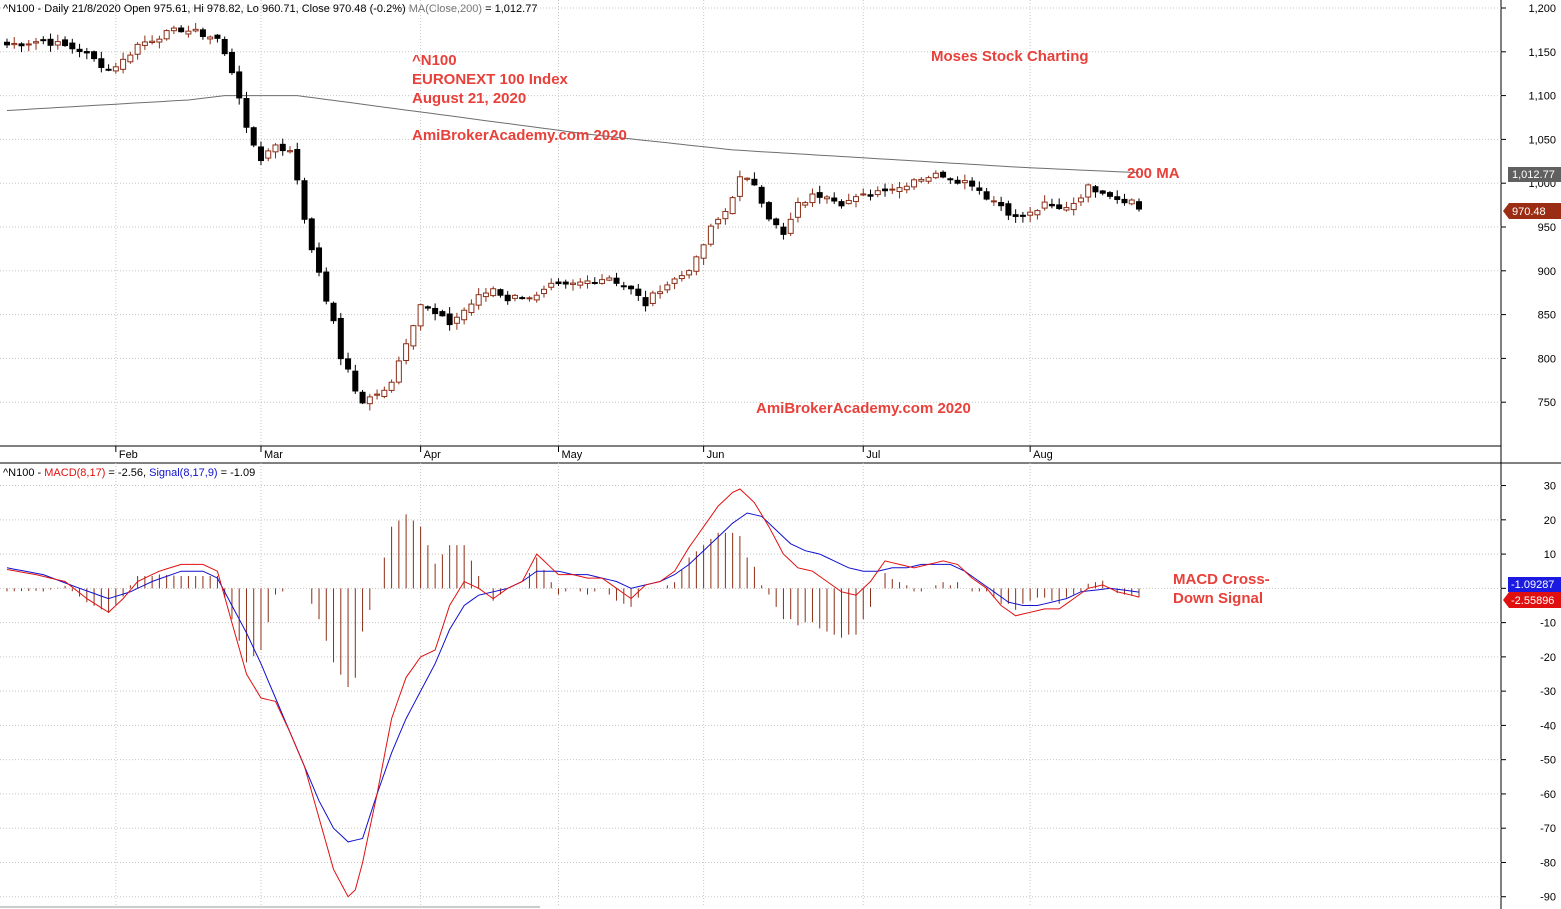  I want to click on macd-axis: 3020100-10-20-30-40-50-60-70-80-90, so click(1528, 692).